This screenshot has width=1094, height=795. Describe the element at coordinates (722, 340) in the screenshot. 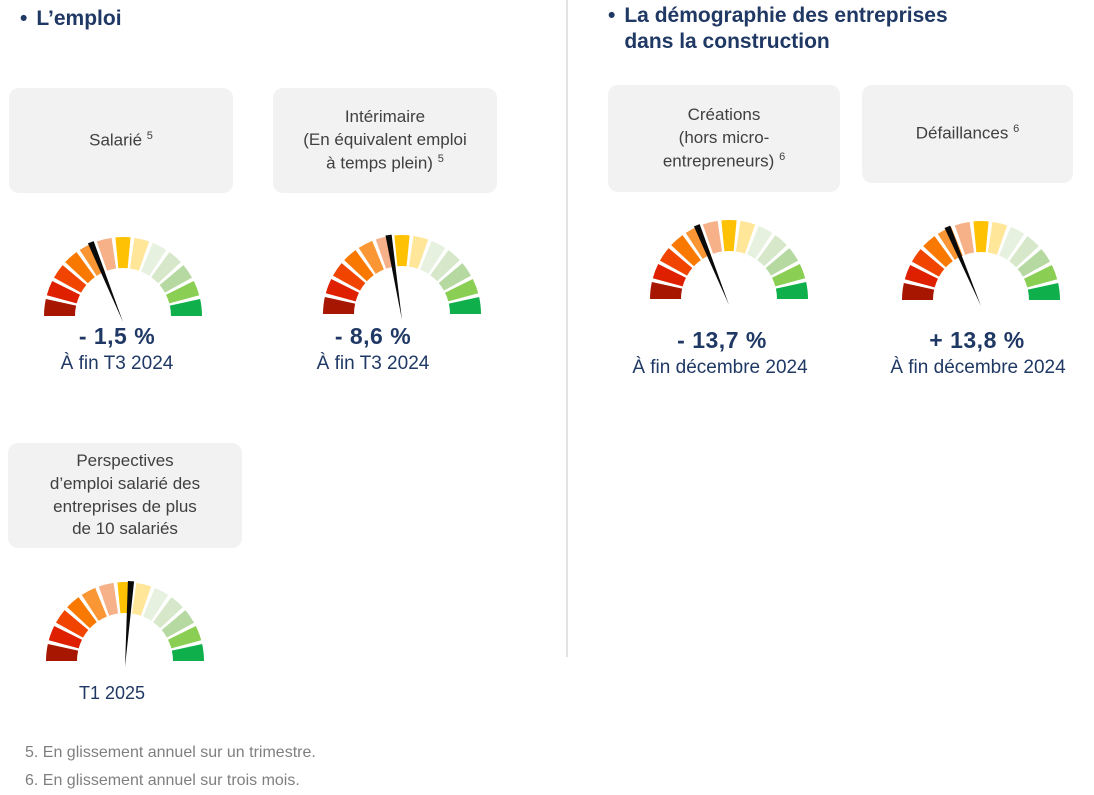

I see `indicator-value: - 13,7 %` at that location.